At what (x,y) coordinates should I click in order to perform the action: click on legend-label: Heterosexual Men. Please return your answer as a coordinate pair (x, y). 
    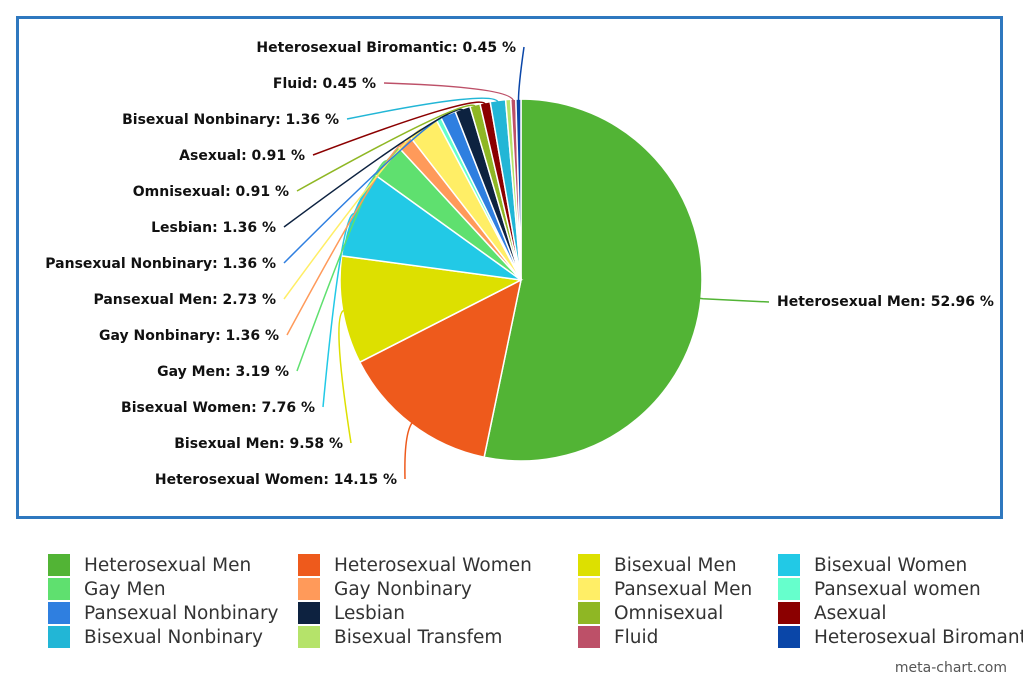
    Looking at the image, I should click on (168, 565).